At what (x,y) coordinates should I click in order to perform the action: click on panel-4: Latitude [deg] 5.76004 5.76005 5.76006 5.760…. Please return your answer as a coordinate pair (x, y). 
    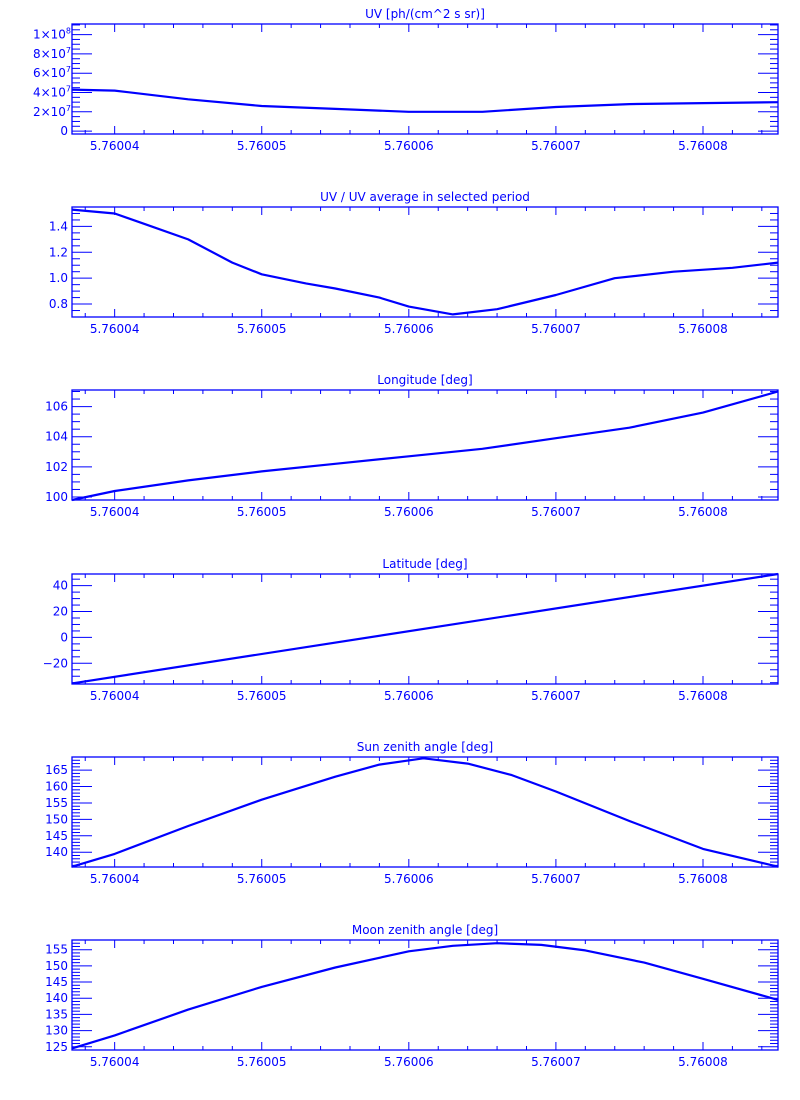
    Looking at the image, I should click on (411, 630).